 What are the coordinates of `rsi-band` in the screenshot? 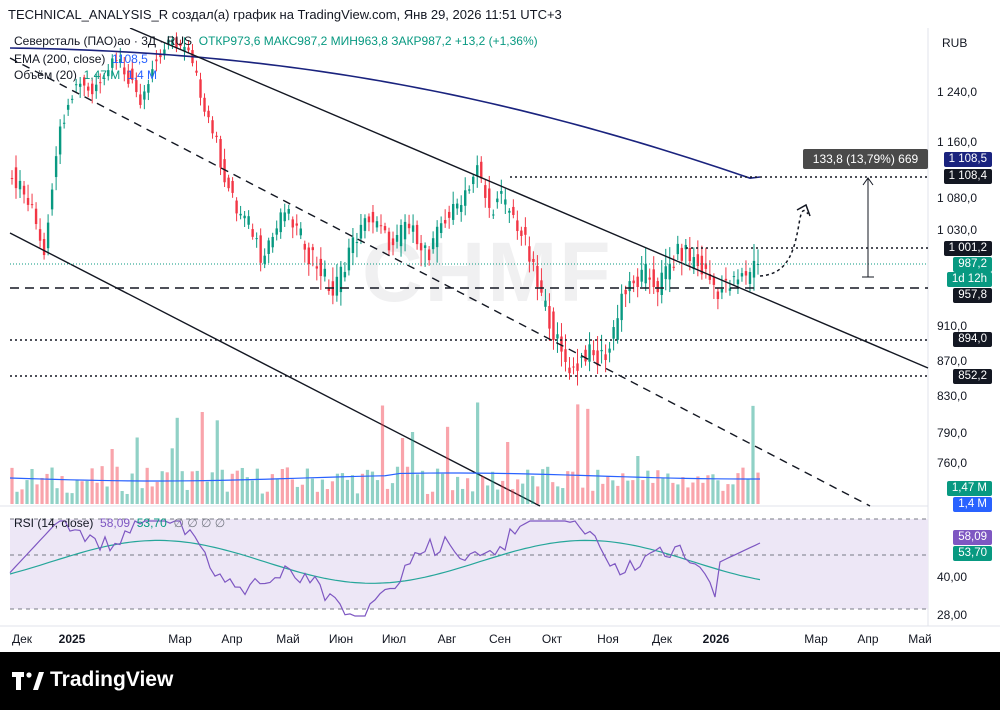 It's located at (469, 564).